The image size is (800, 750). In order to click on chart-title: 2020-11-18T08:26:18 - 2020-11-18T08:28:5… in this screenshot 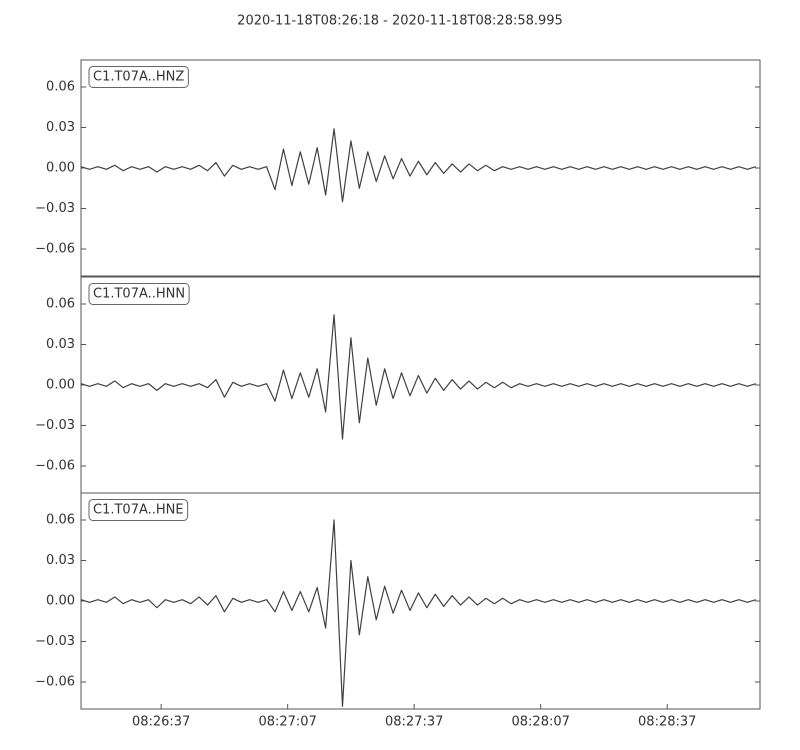, I will do `click(400, 21)`.